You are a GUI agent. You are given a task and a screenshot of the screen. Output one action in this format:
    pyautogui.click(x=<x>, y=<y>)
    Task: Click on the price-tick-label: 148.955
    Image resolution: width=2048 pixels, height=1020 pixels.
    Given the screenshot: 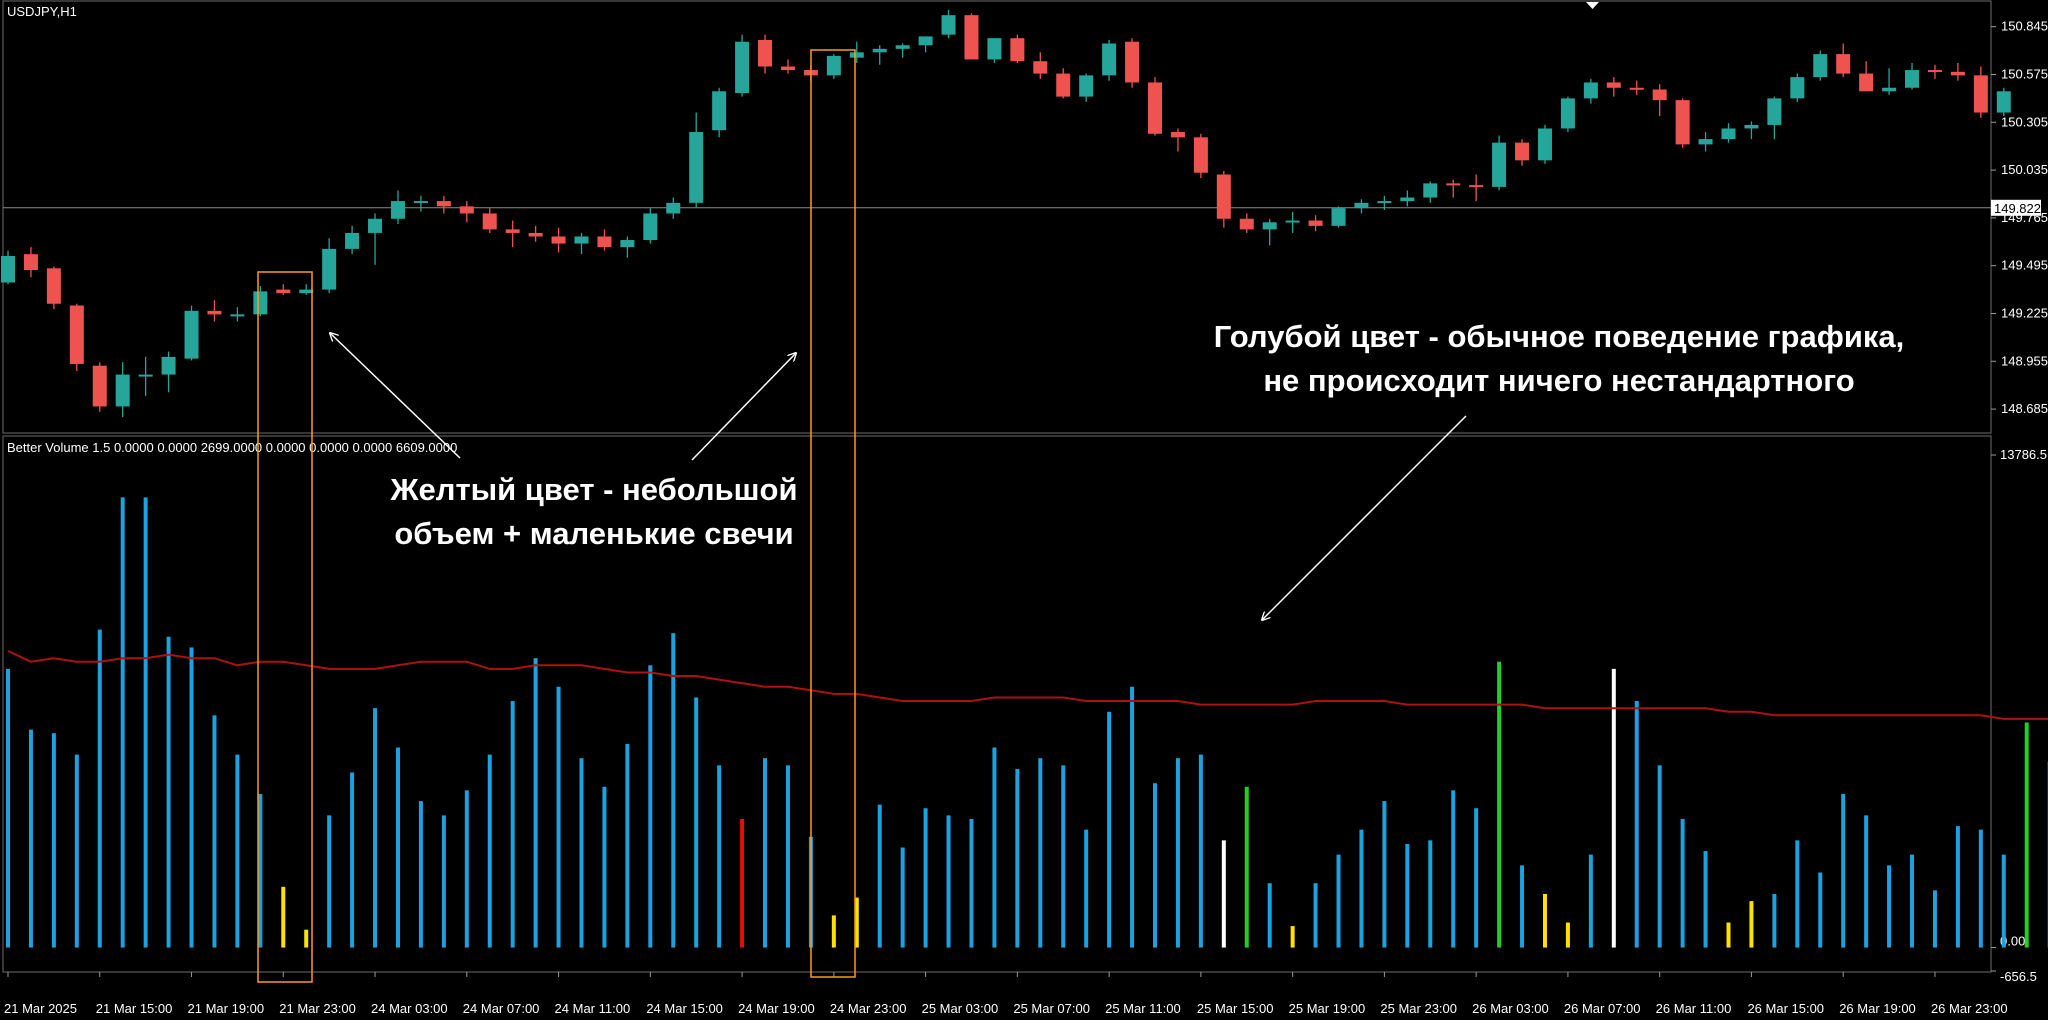 What is the action you would take?
    pyautogui.click(x=2024, y=360)
    